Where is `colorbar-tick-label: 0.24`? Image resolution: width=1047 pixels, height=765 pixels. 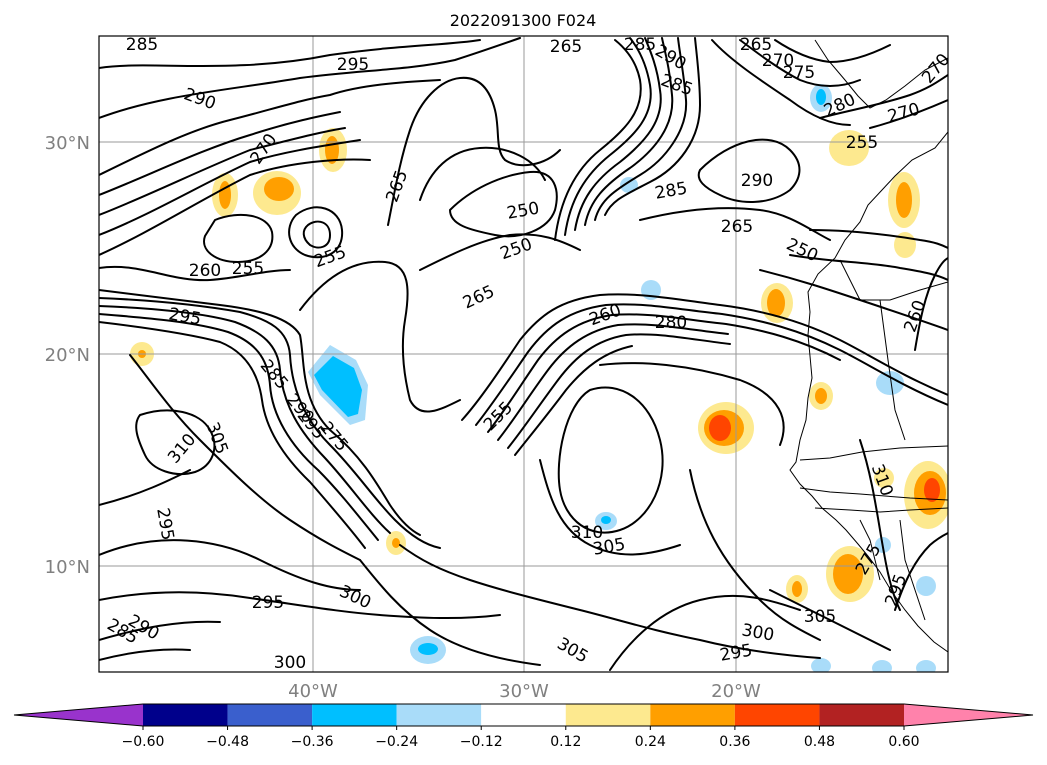 colorbar-tick-label: 0.24 is located at coordinates (650, 742).